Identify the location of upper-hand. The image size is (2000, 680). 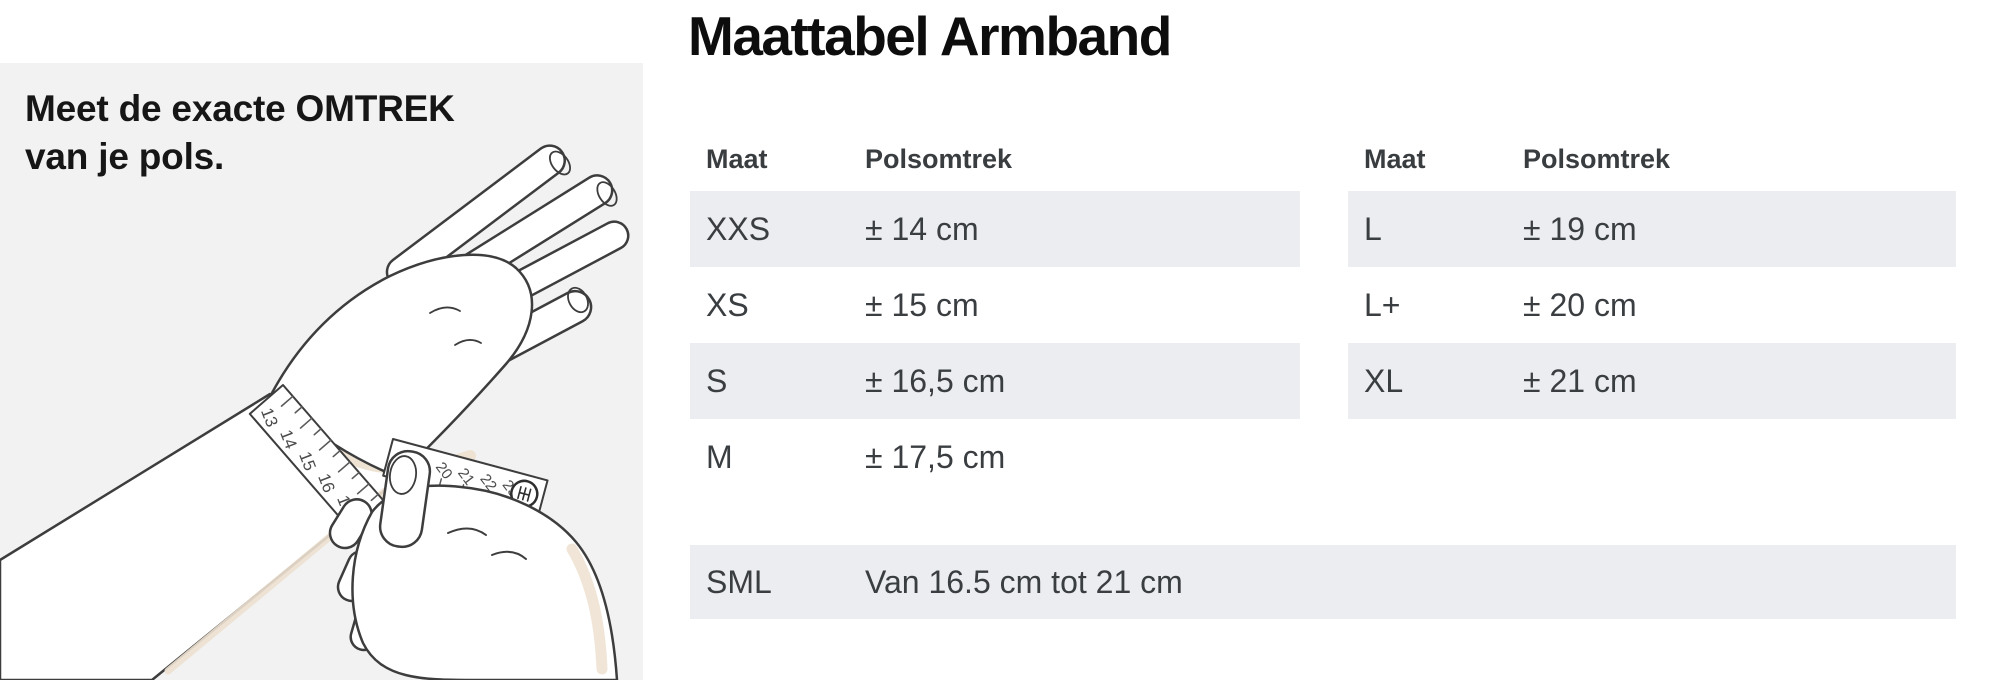
(450, 311).